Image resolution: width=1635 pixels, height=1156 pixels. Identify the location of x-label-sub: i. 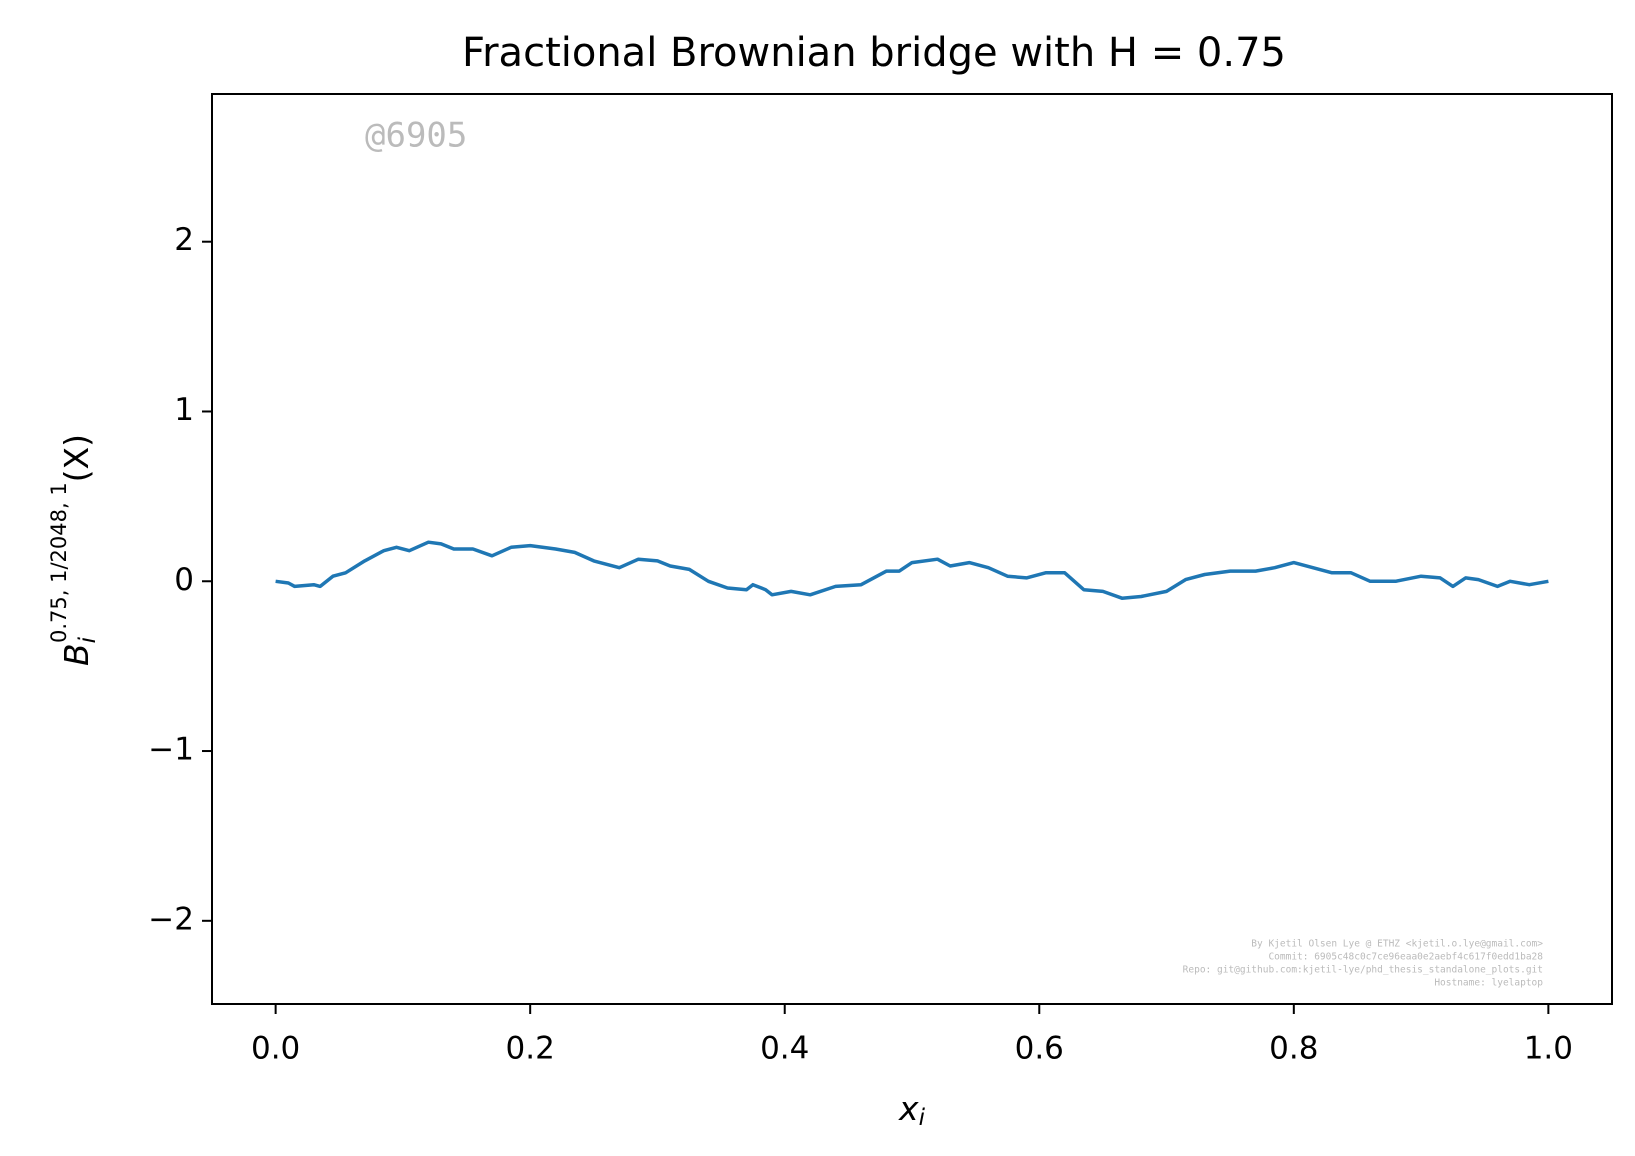
(922, 1118).